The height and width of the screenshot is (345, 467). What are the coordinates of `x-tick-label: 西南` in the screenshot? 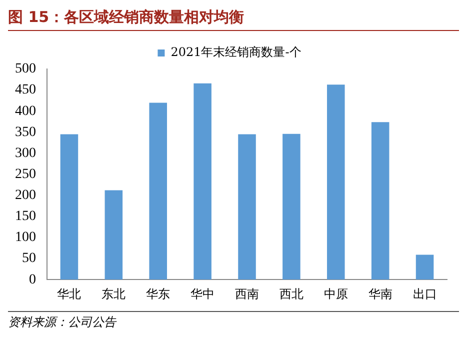 It's located at (247, 293).